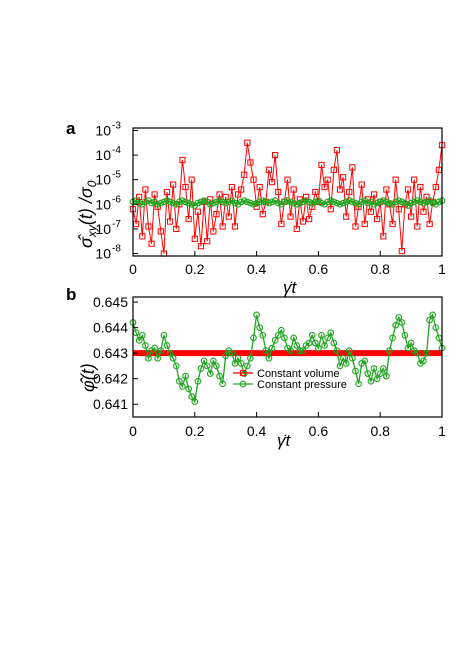 Image resolution: width=463 pixels, height=655 pixels. What do you see at coordinates (110, 353) in the screenshot?
I see `y-tick-label: 0.643` at bounding box center [110, 353].